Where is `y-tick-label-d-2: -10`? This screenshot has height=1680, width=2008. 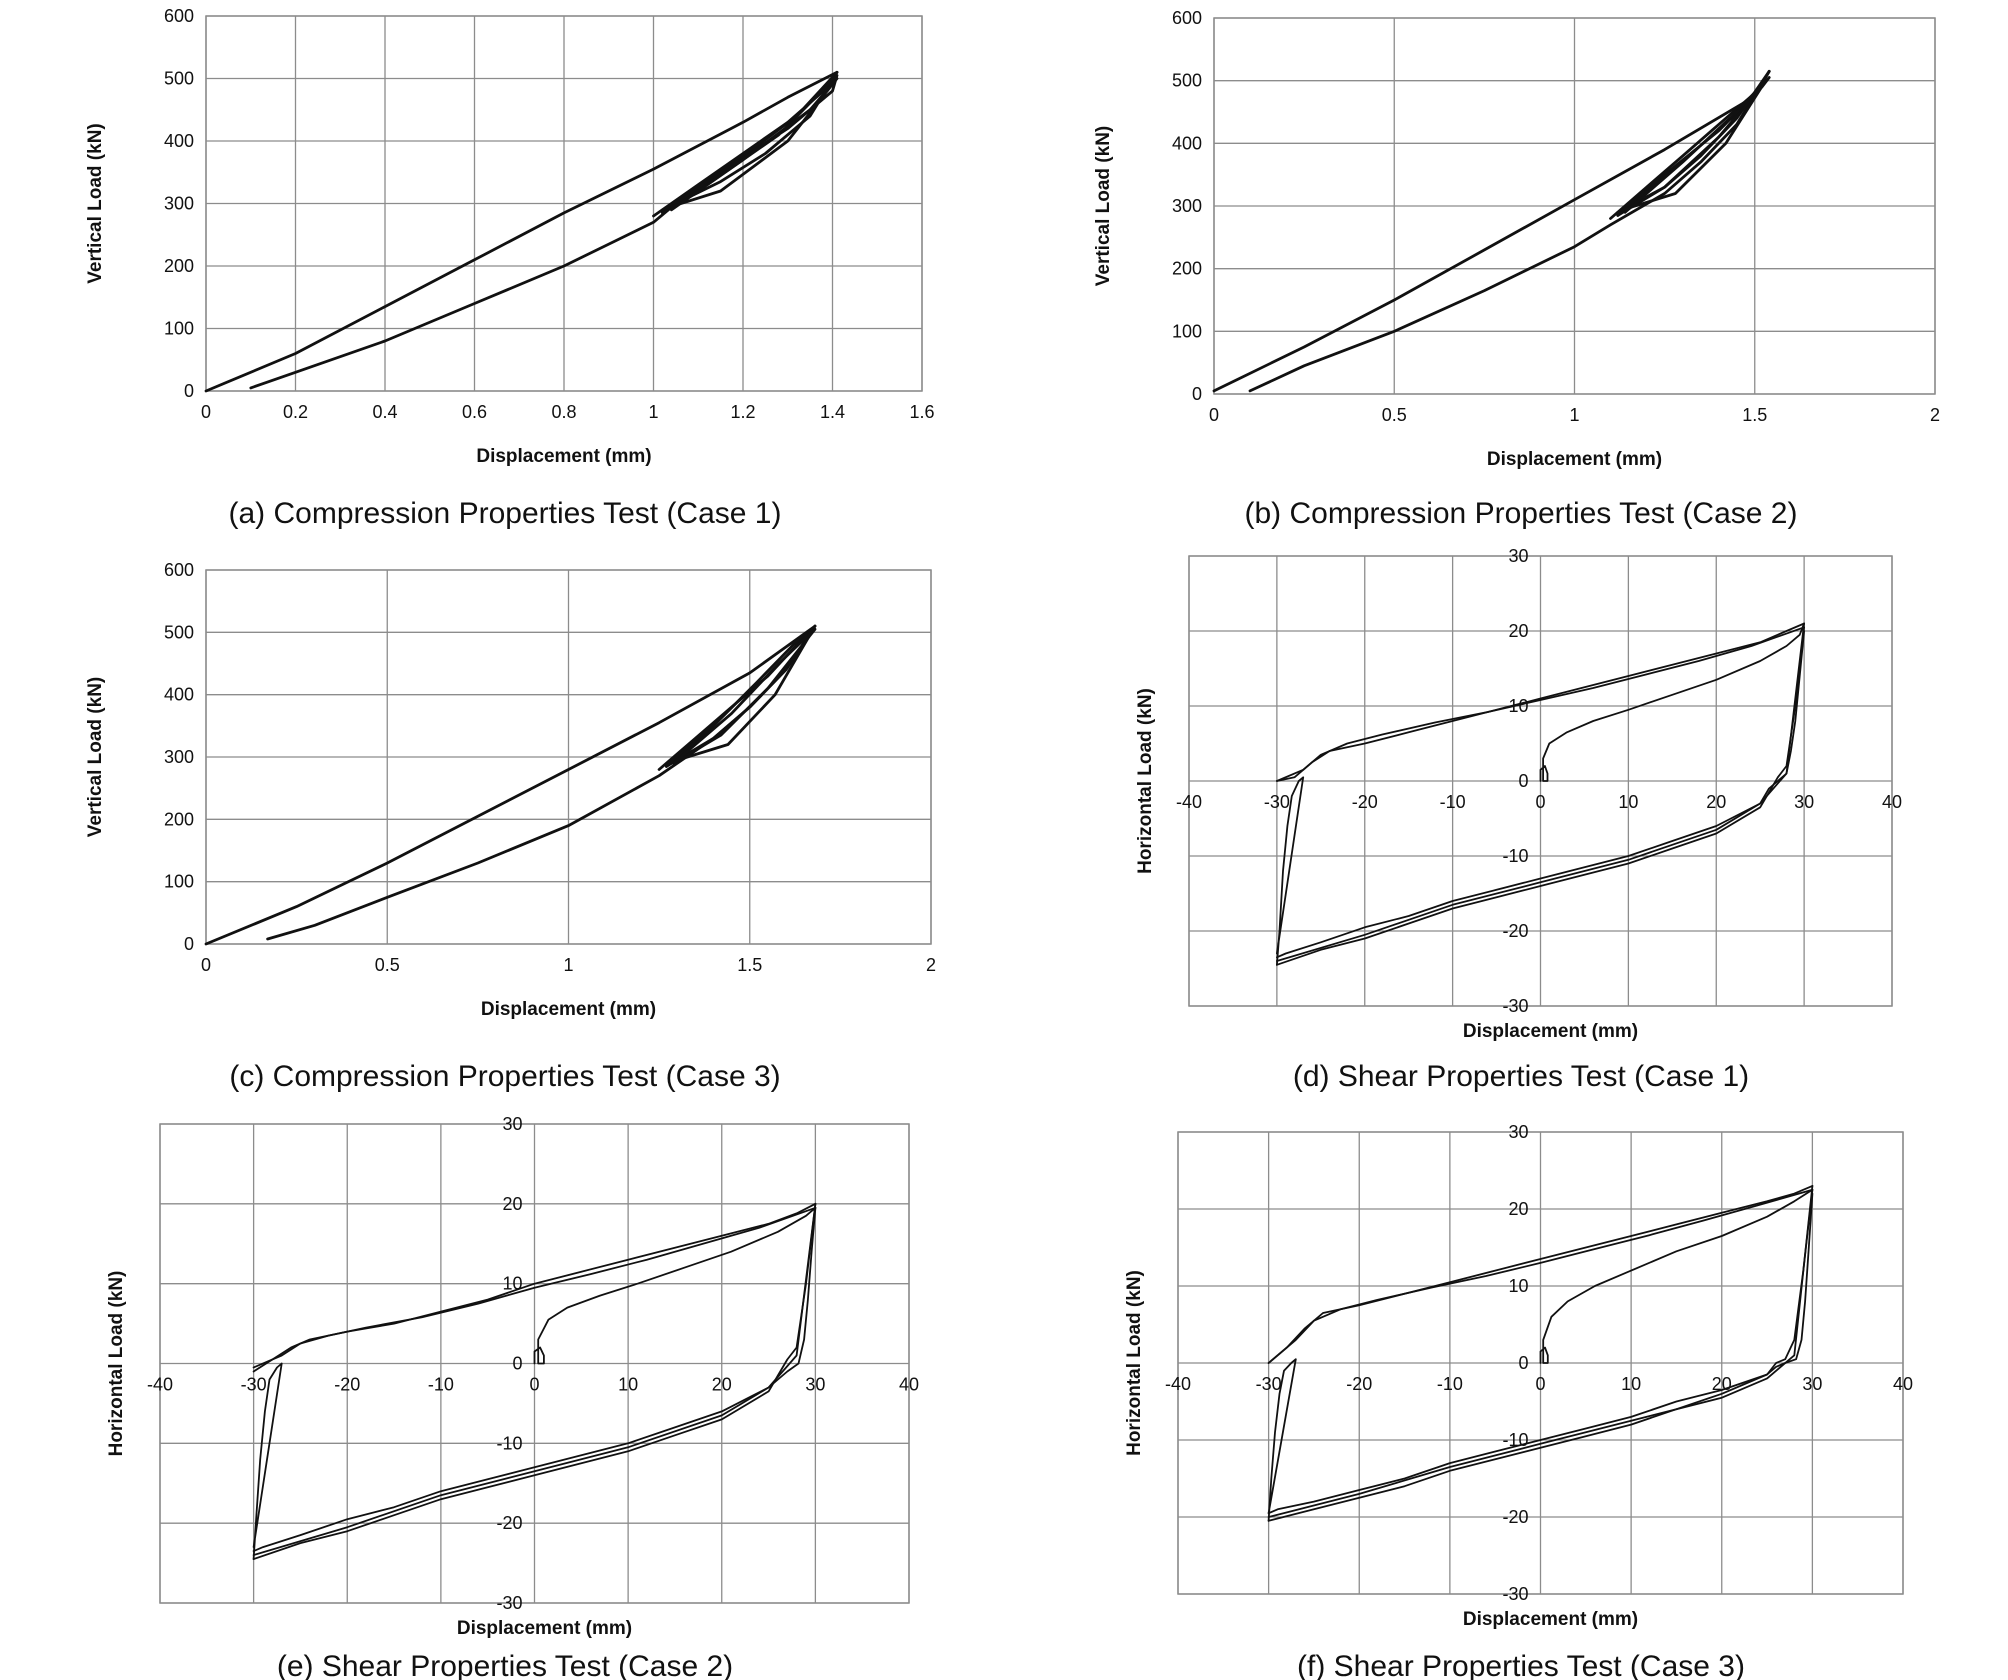 y-tick-label-d-2: -10 is located at coordinates (1515, 856).